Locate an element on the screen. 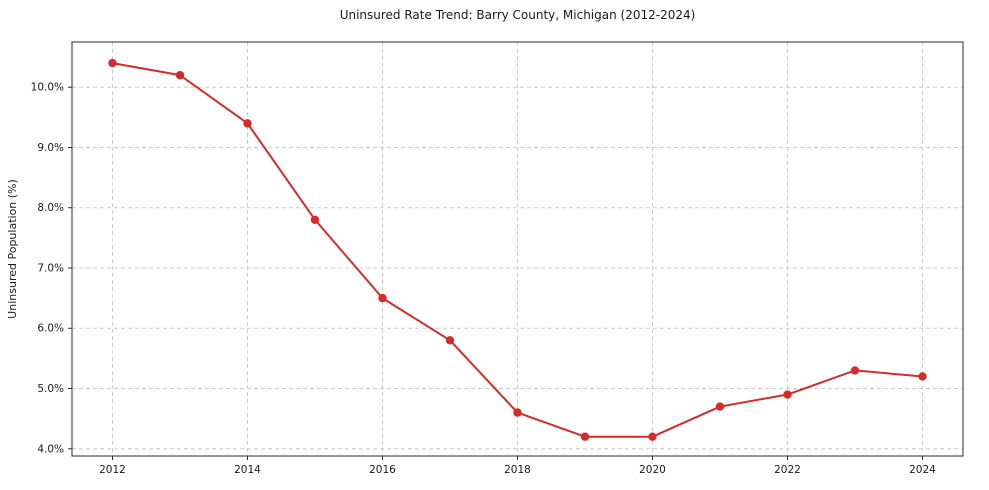 Image resolution: width=989 pixels, height=490 pixels. y-tick-label: 9.0% is located at coordinates (50, 148).